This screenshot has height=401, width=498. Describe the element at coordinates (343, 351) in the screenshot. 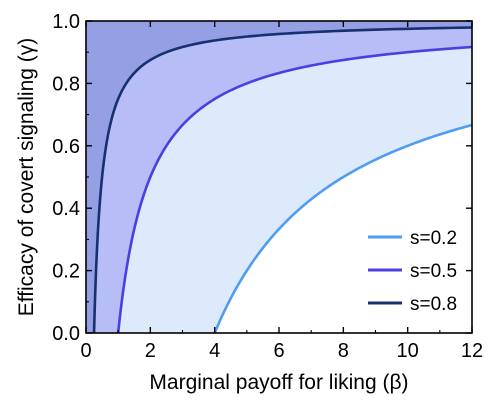

I see `x-tick-label: 8` at that location.